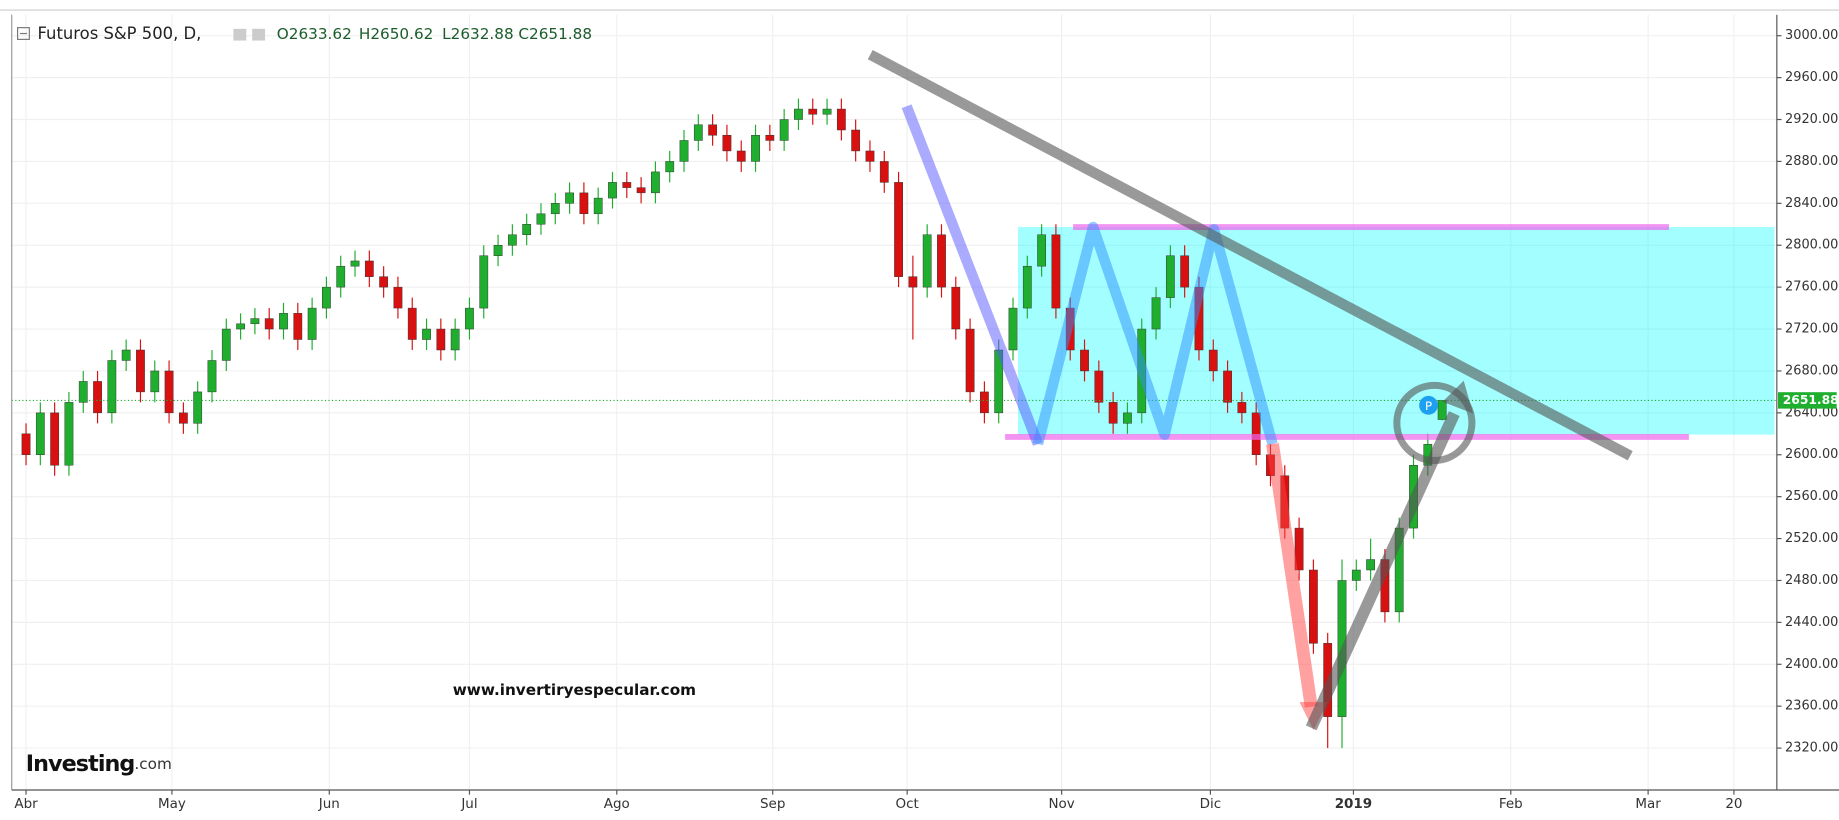  Describe the element at coordinates (1155, 333) in the screenshot. I see `zigzag` at that location.